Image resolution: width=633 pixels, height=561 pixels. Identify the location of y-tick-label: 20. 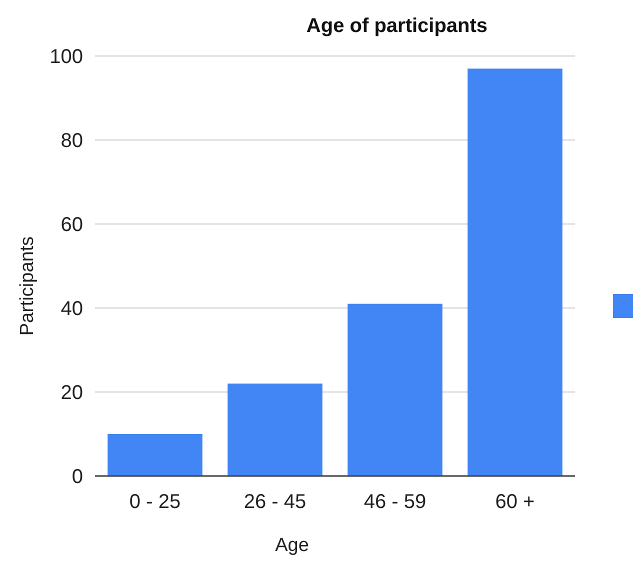
(71, 393).